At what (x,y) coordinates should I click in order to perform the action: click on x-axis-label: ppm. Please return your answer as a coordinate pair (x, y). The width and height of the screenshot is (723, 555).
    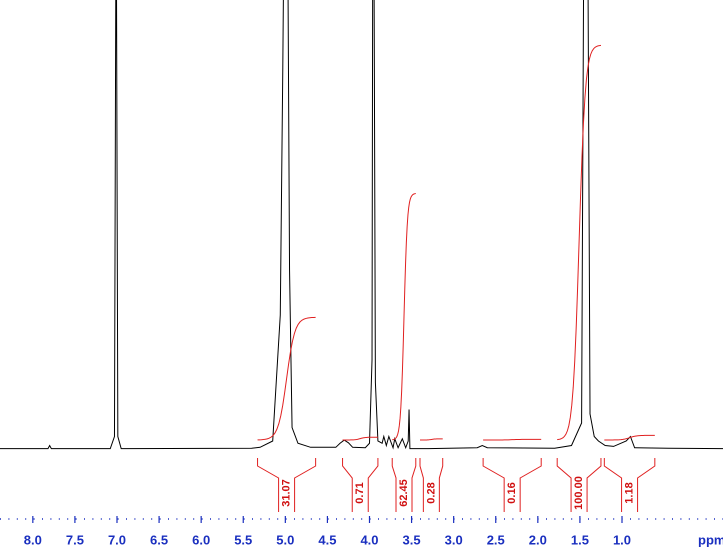
    Looking at the image, I should click on (710, 539).